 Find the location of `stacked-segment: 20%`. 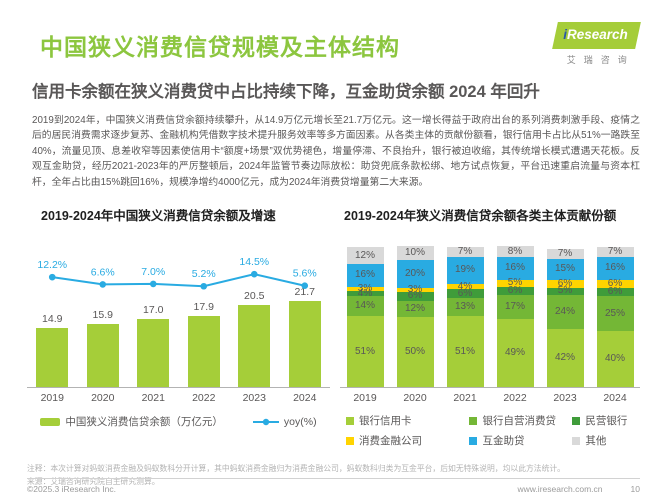

stacked-segment: 20% is located at coordinates (415, 273).